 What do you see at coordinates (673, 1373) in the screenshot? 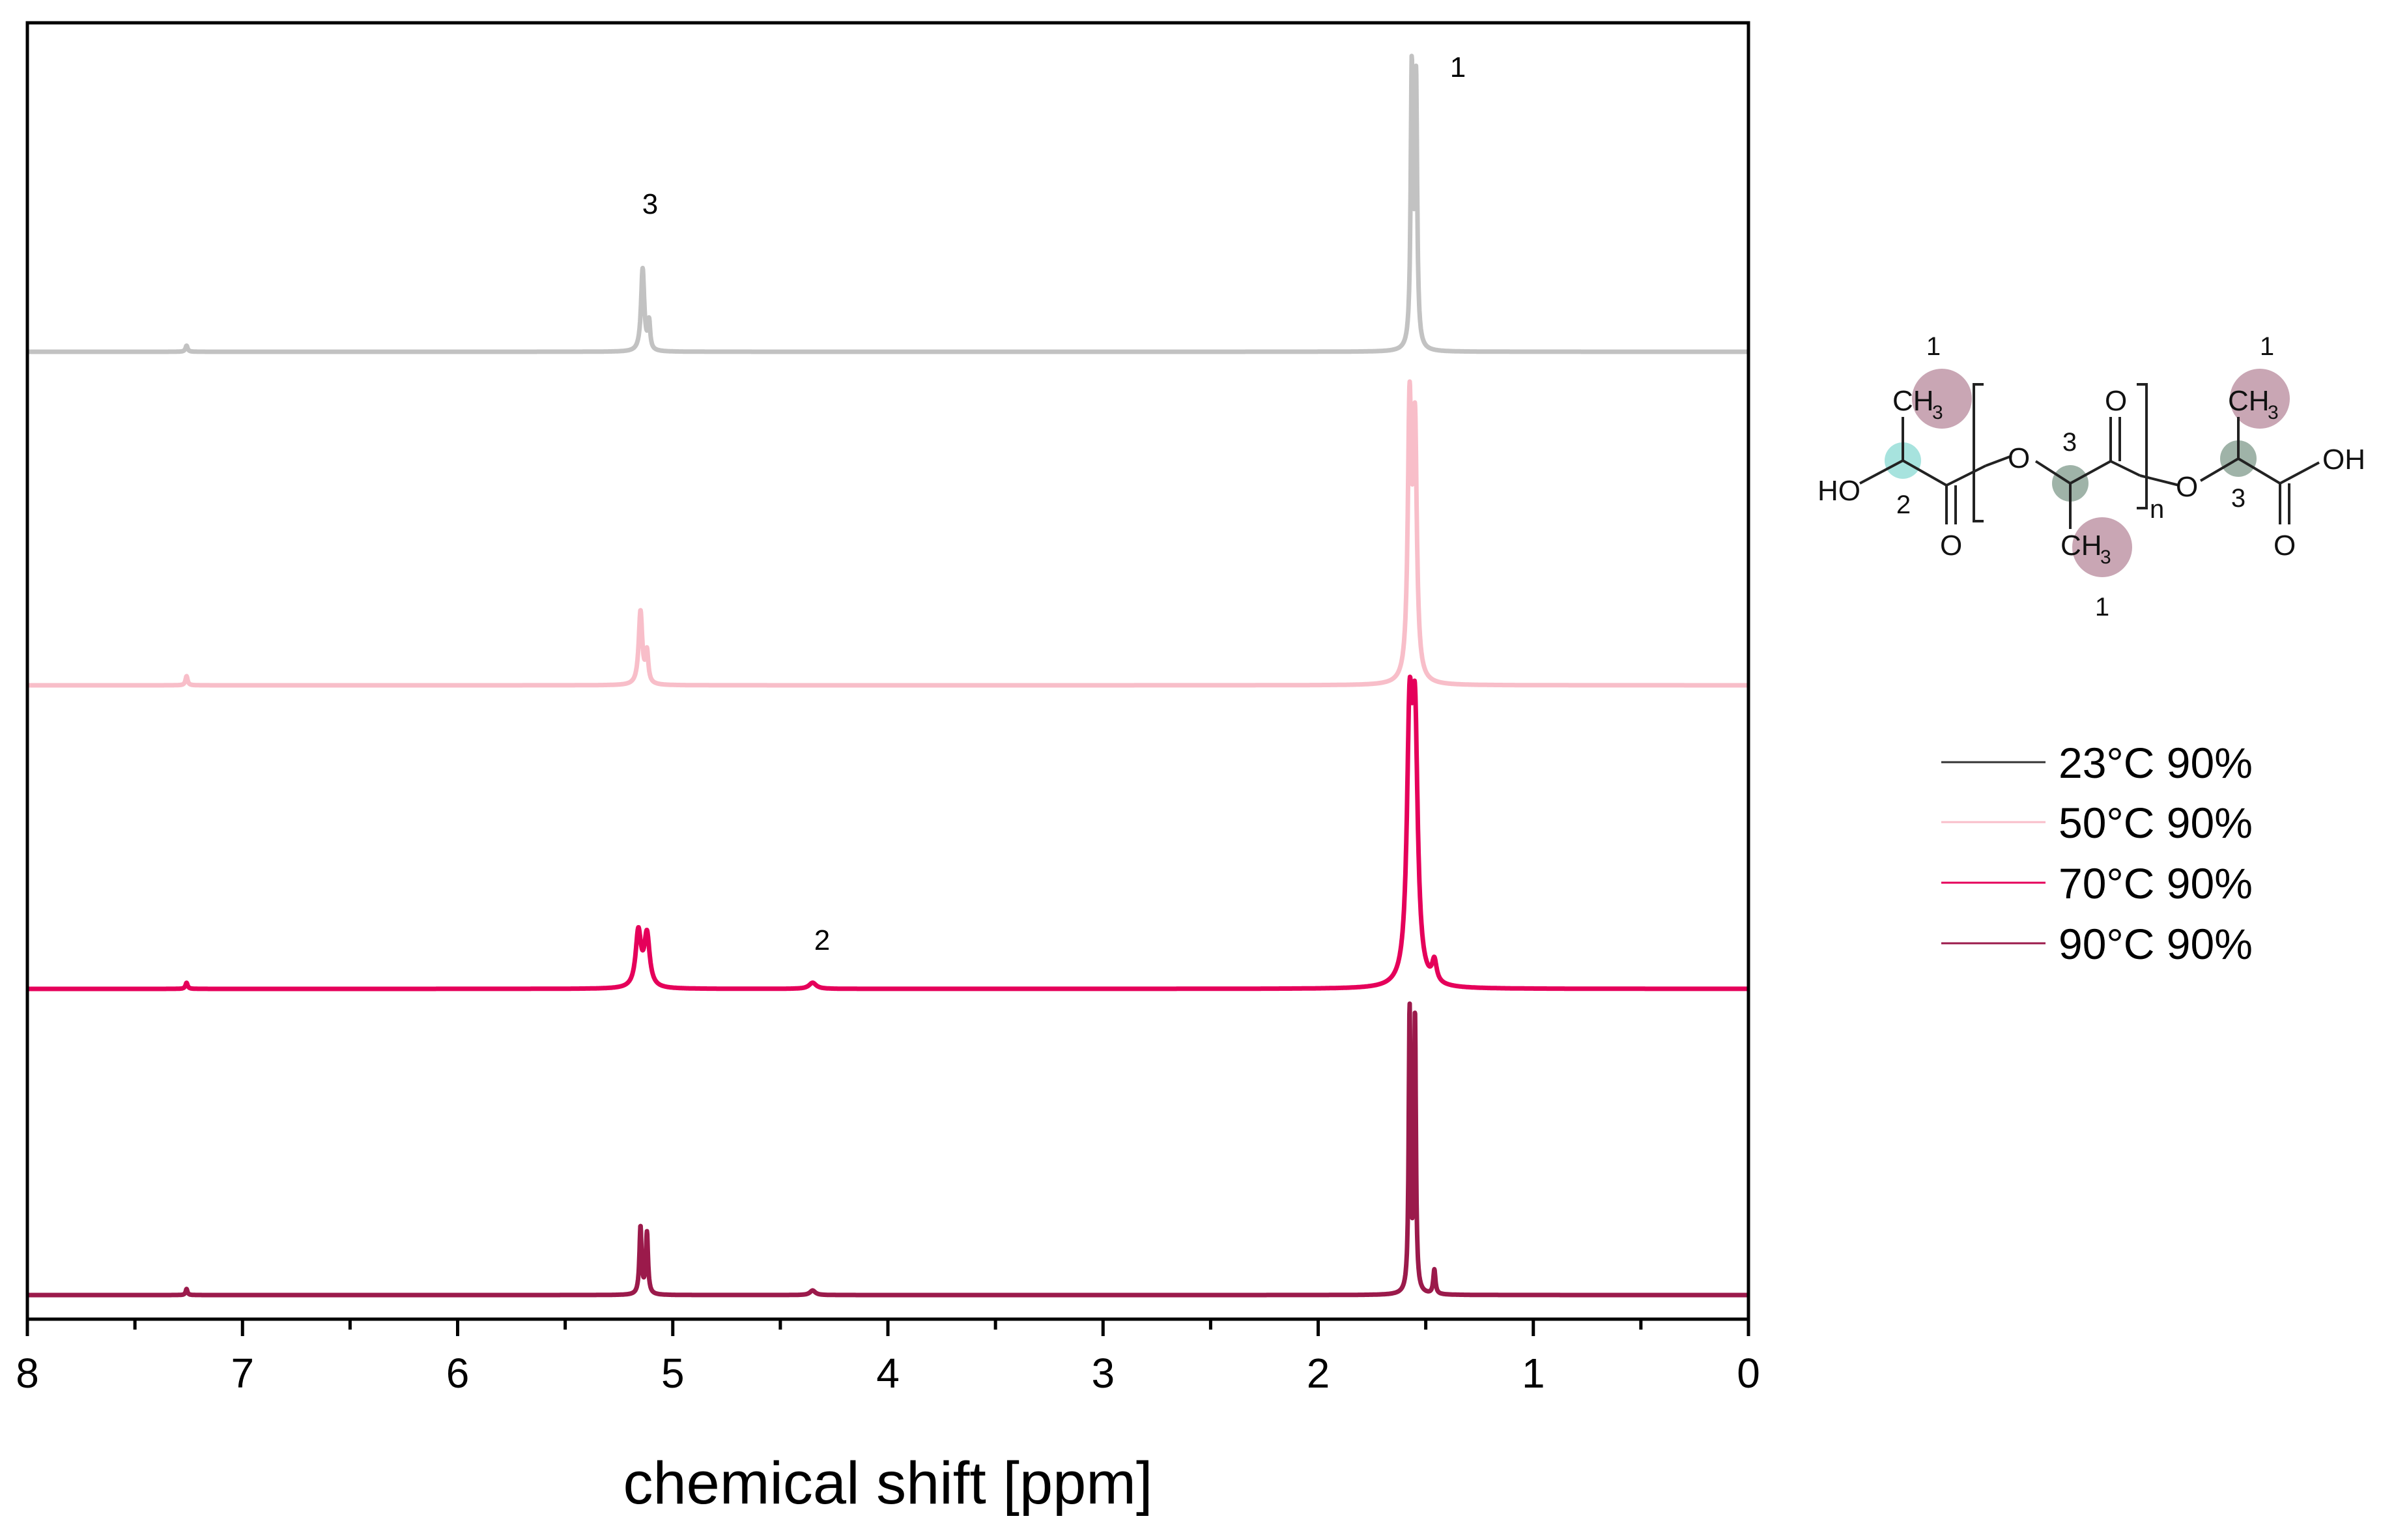
I see `x-tick-label: 5` at bounding box center [673, 1373].